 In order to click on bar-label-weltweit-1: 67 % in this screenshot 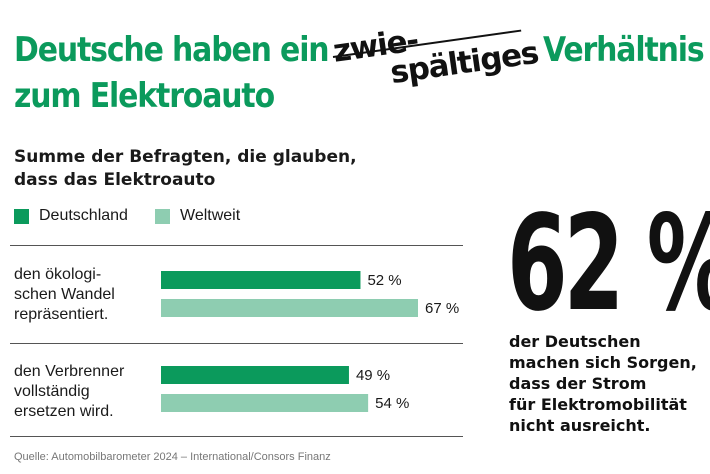, I will do `click(442, 308)`.